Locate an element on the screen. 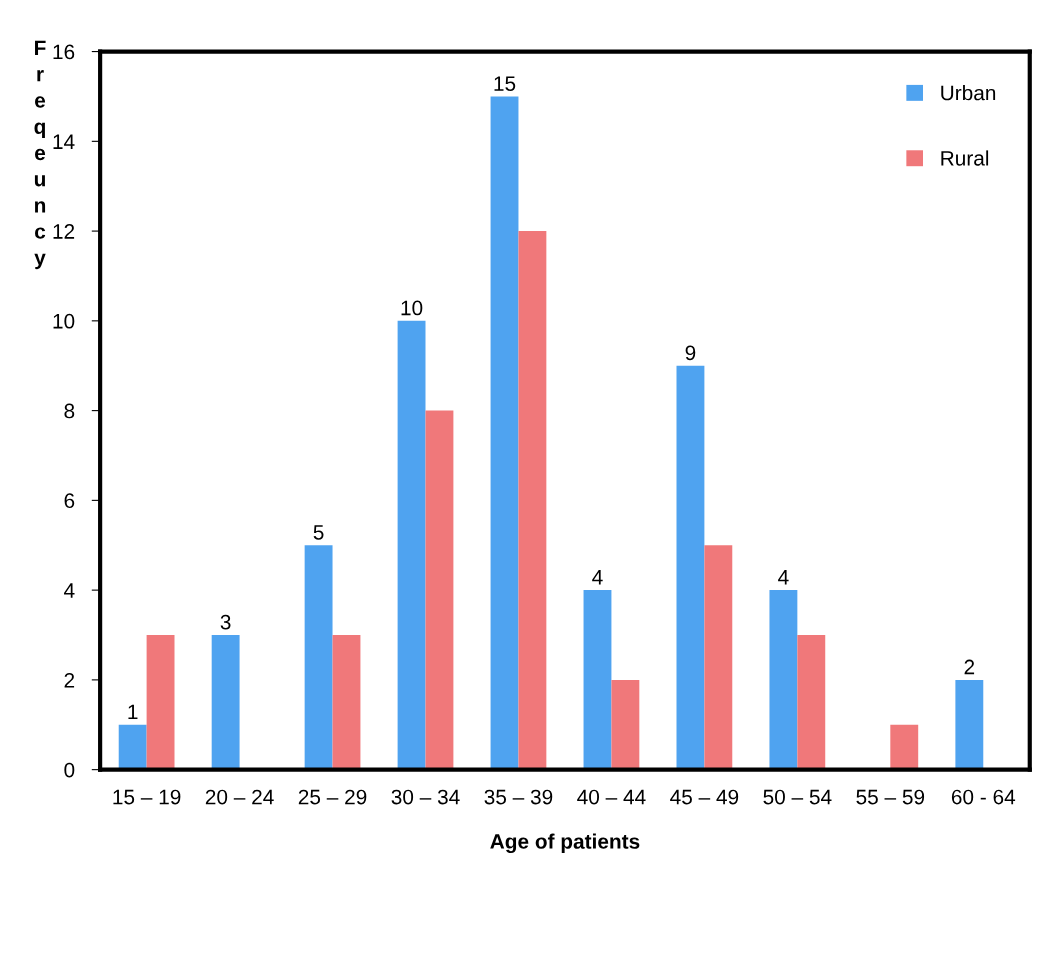  y-tick-label: 12 is located at coordinates (64, 231).